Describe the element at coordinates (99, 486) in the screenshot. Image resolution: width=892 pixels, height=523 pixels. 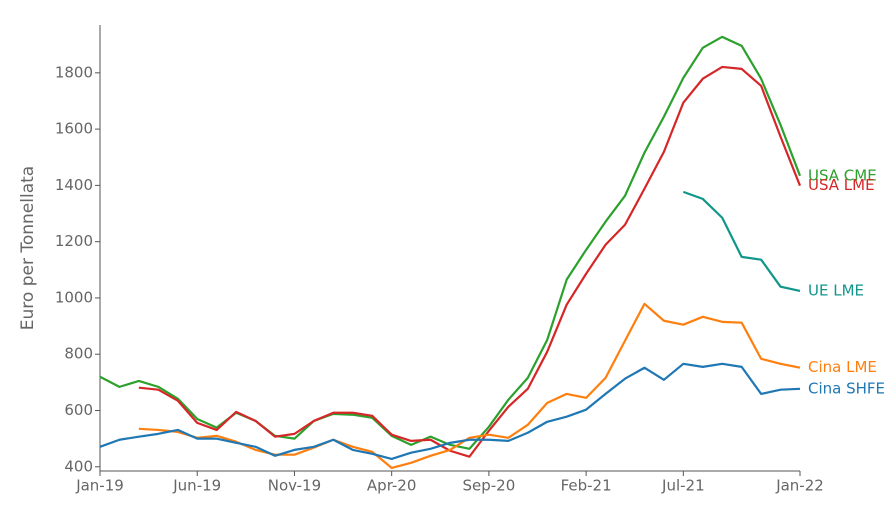
I see `x-tick-label: Jan-19` at that location.